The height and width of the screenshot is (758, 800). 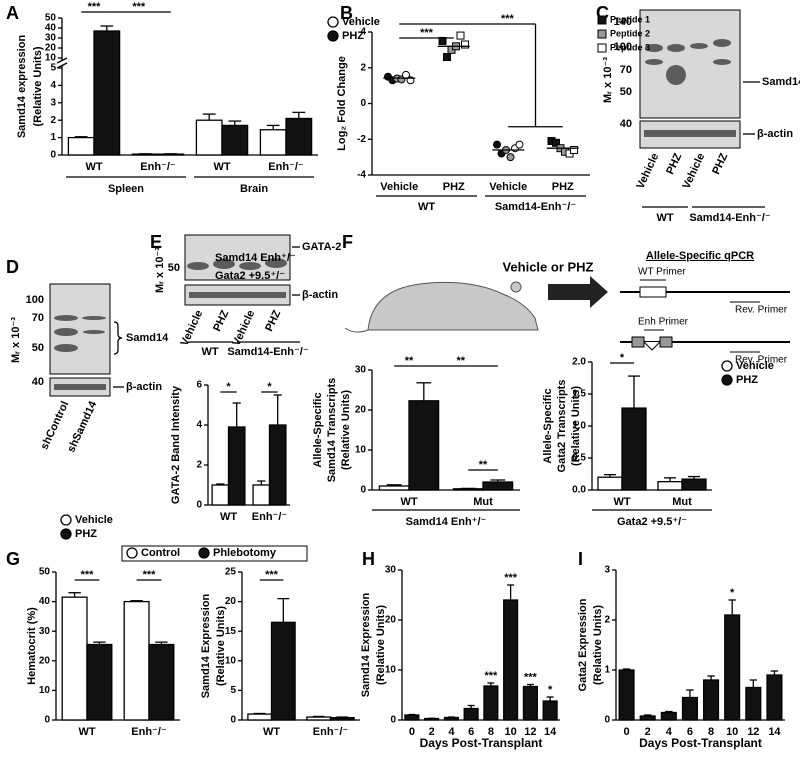 What do you see at coordinates (579, 394) in the screenshot?
I see `y-tick-label: 1.5` at bounding box center [579, 394].